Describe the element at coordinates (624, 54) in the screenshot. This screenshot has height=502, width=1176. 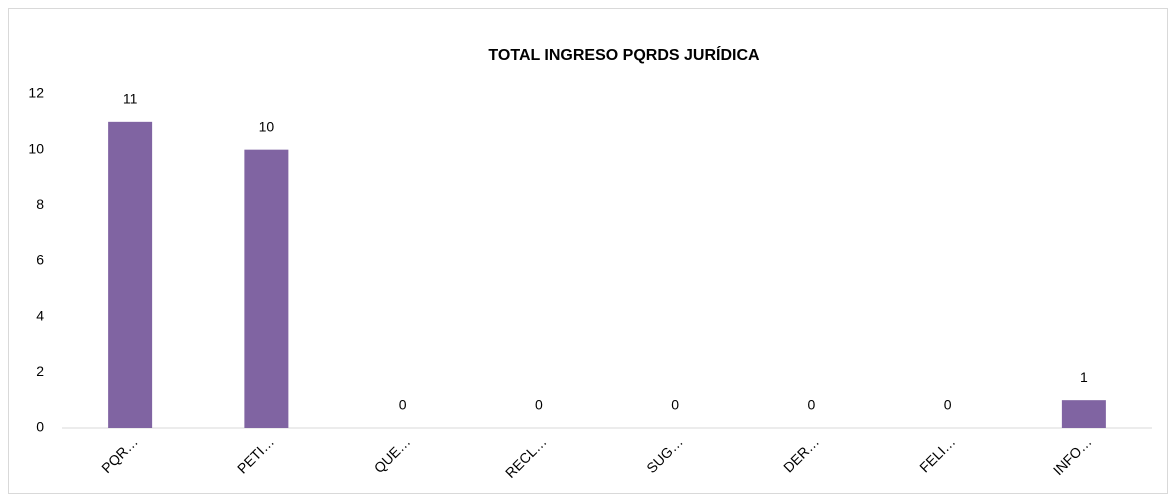
I see `chart-title: TOTAL INGRESO PQRDS JURÍDICA` at that location.